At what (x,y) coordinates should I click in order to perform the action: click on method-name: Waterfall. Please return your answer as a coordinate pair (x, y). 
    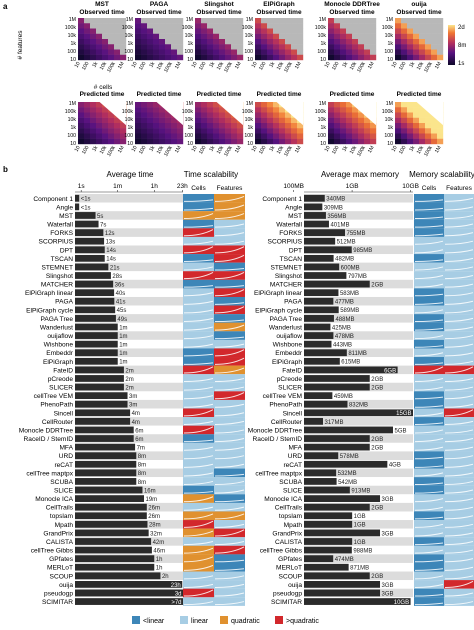
    Looking at the image, I should click on (289, 225).